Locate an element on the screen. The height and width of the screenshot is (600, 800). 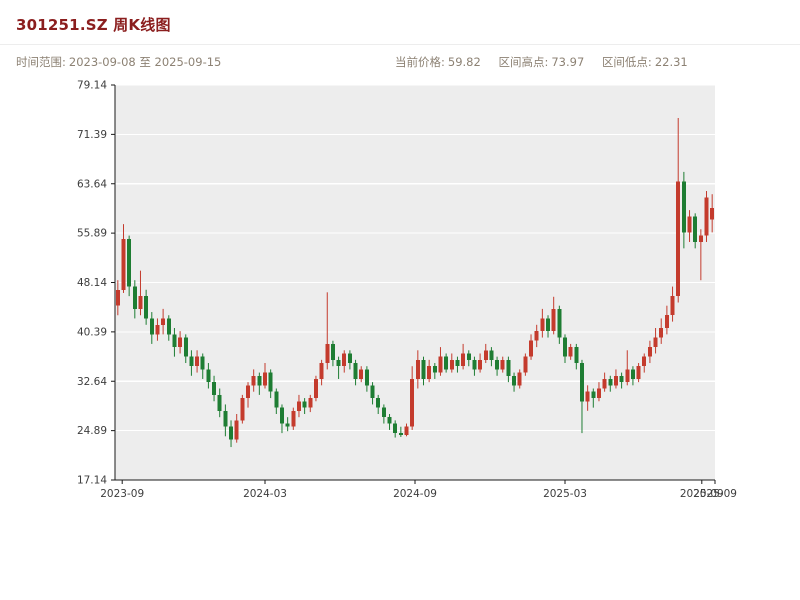
y-tick-label: 71.39 is located at coordinates (92, 135).